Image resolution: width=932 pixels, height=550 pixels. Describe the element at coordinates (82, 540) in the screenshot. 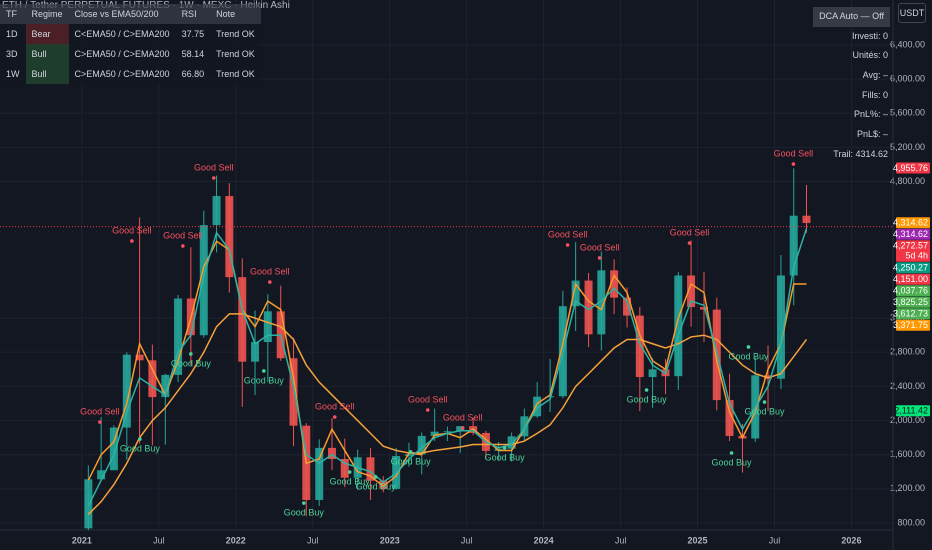

I see `x-tick-label: 2021` at that location.